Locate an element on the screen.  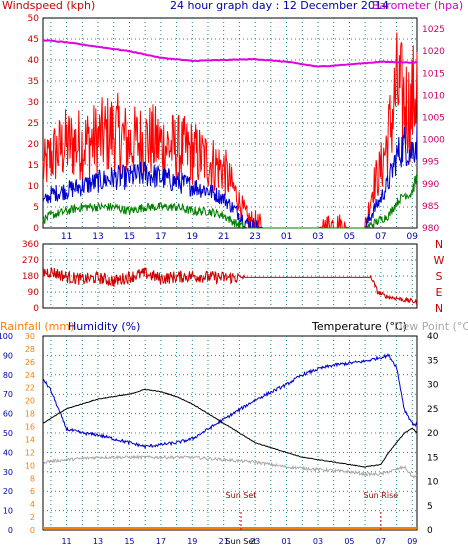
rain-tick: 18 is located at coordinates (30, 414).